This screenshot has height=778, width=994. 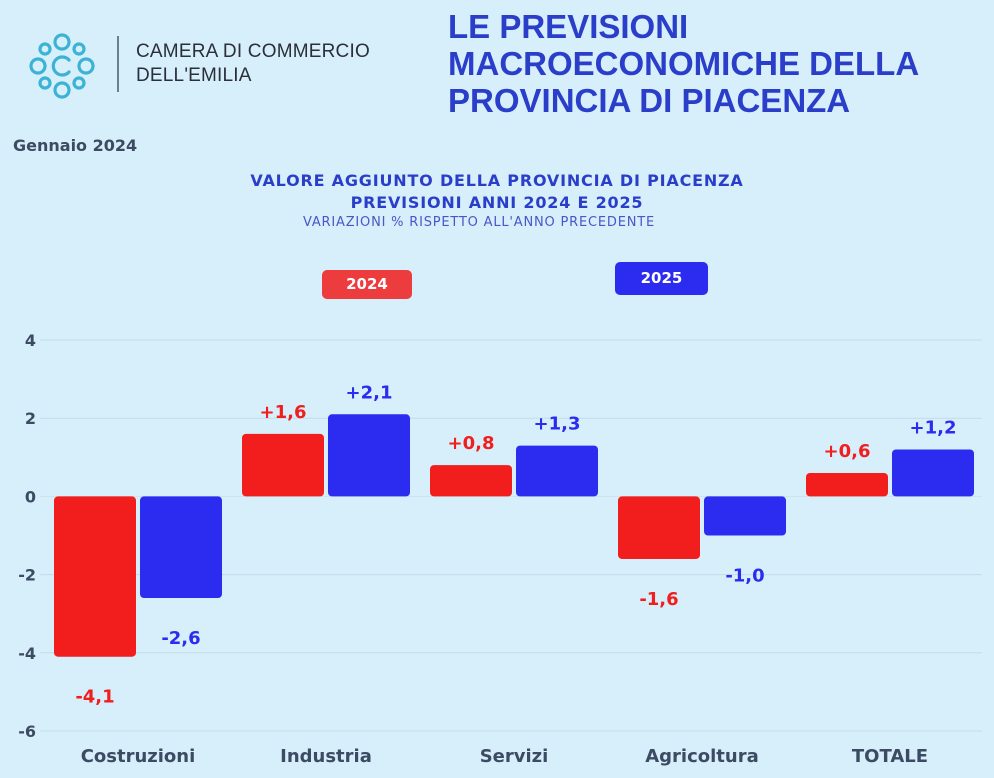 I want to click on y-tick-label: 4, so click(x=30, y=340).